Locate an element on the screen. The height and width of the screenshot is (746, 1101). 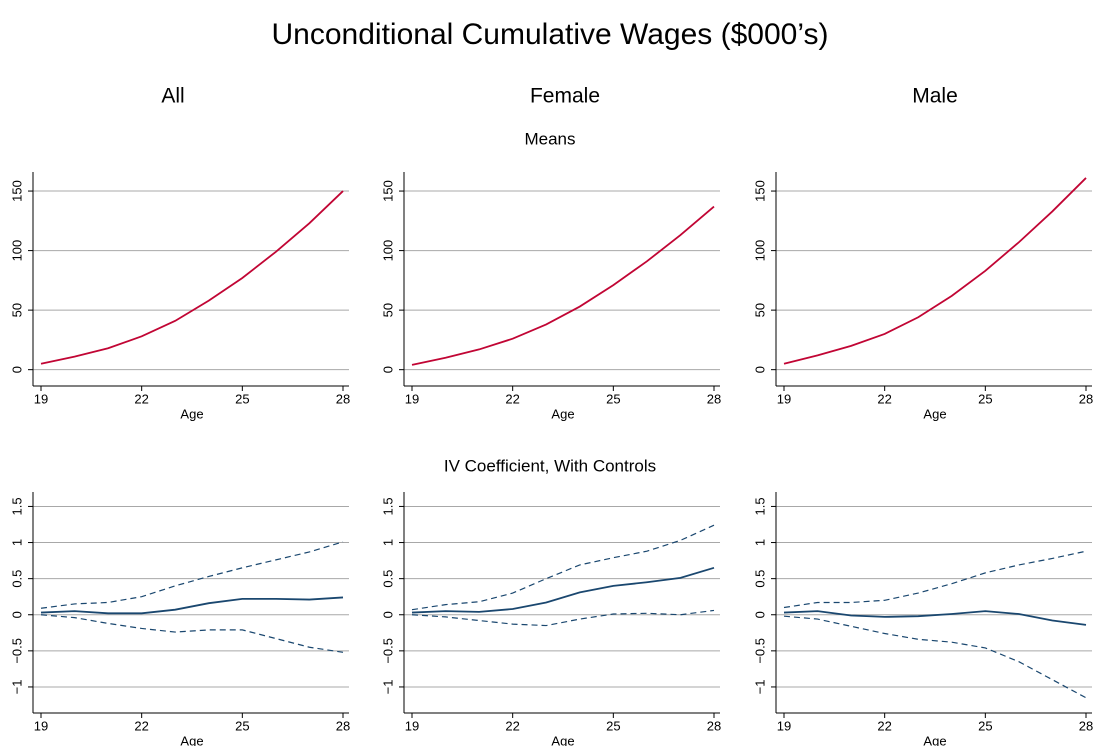
column-title: Female is located at coordinates (565, 96).